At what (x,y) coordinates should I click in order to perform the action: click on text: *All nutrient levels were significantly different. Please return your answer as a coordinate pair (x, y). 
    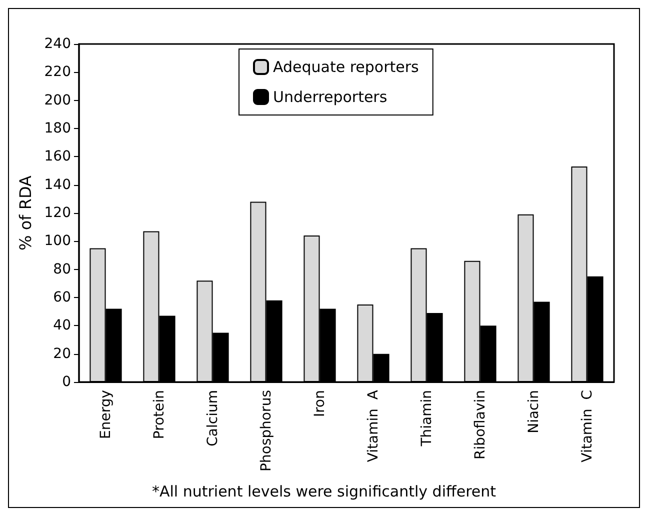
    Looking at the image, I should click on (324, 491).